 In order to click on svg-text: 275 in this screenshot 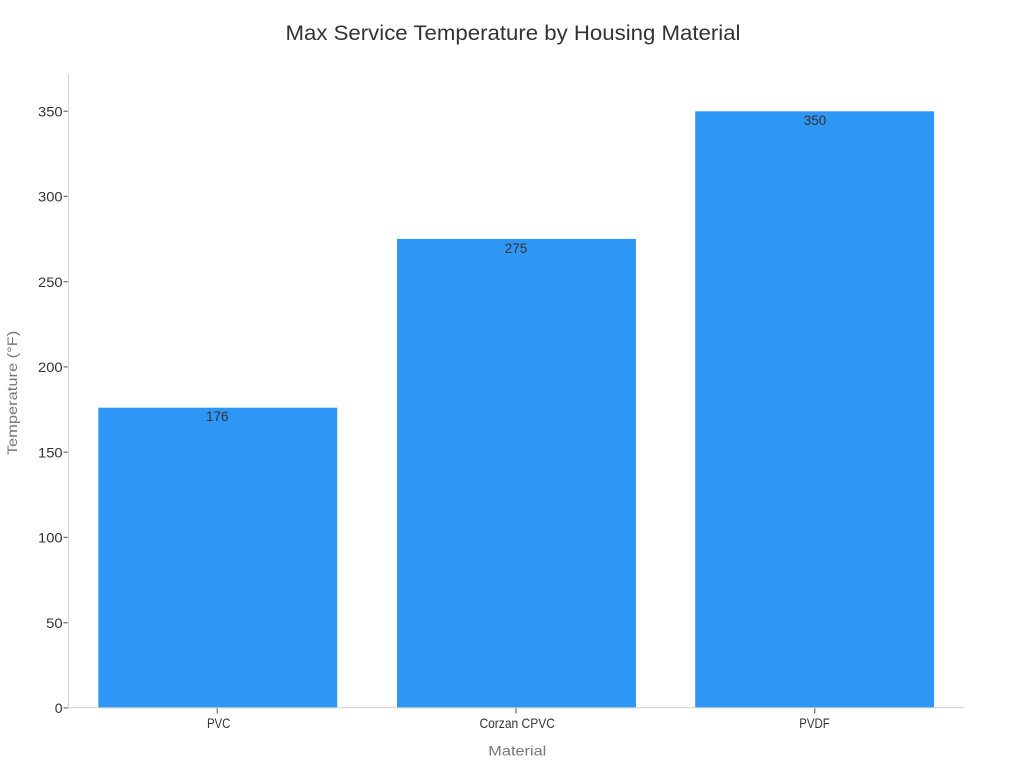, I will do `click(516, 248)`.